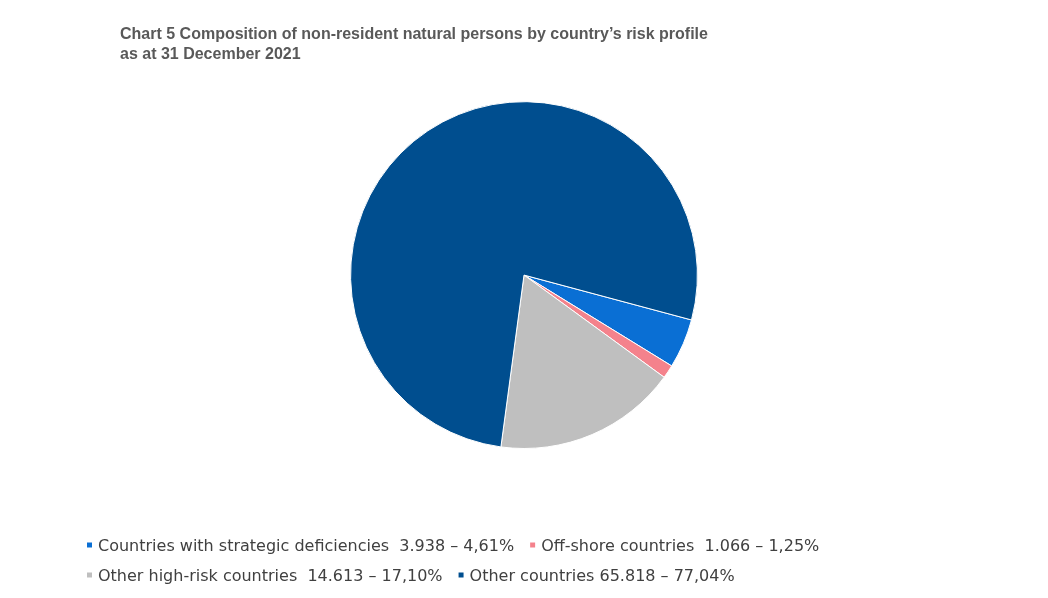  What do you see at coordinates (270, 575) in the screenshot?
I see `legend-label: Other high-risk countries 14.613 – 17,10%` at bounding box center [270, 575].